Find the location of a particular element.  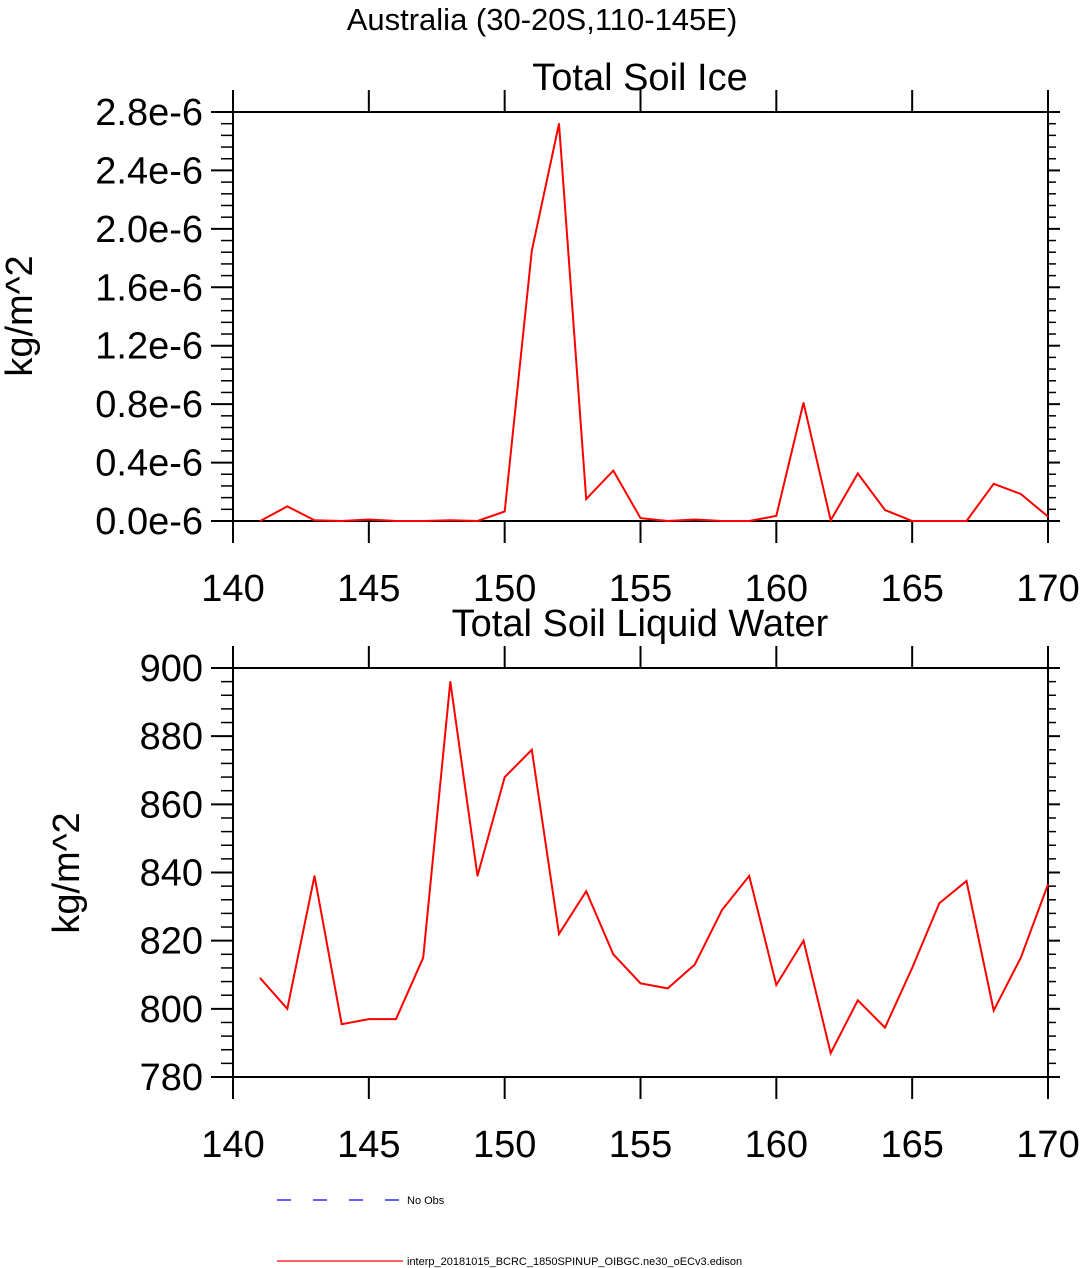

y-tick-label-soil-ice: 2.0e-6 is located at coordinates (149, 230).